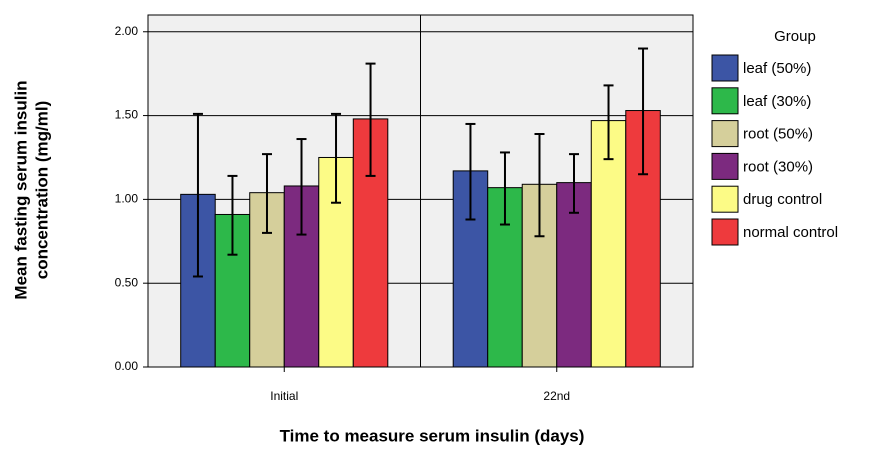 This screenshot has height=449, width=883. Describe the element at coordinates (284, 396) in the screenshot. I see `x-tick-label: Initial` at that location.